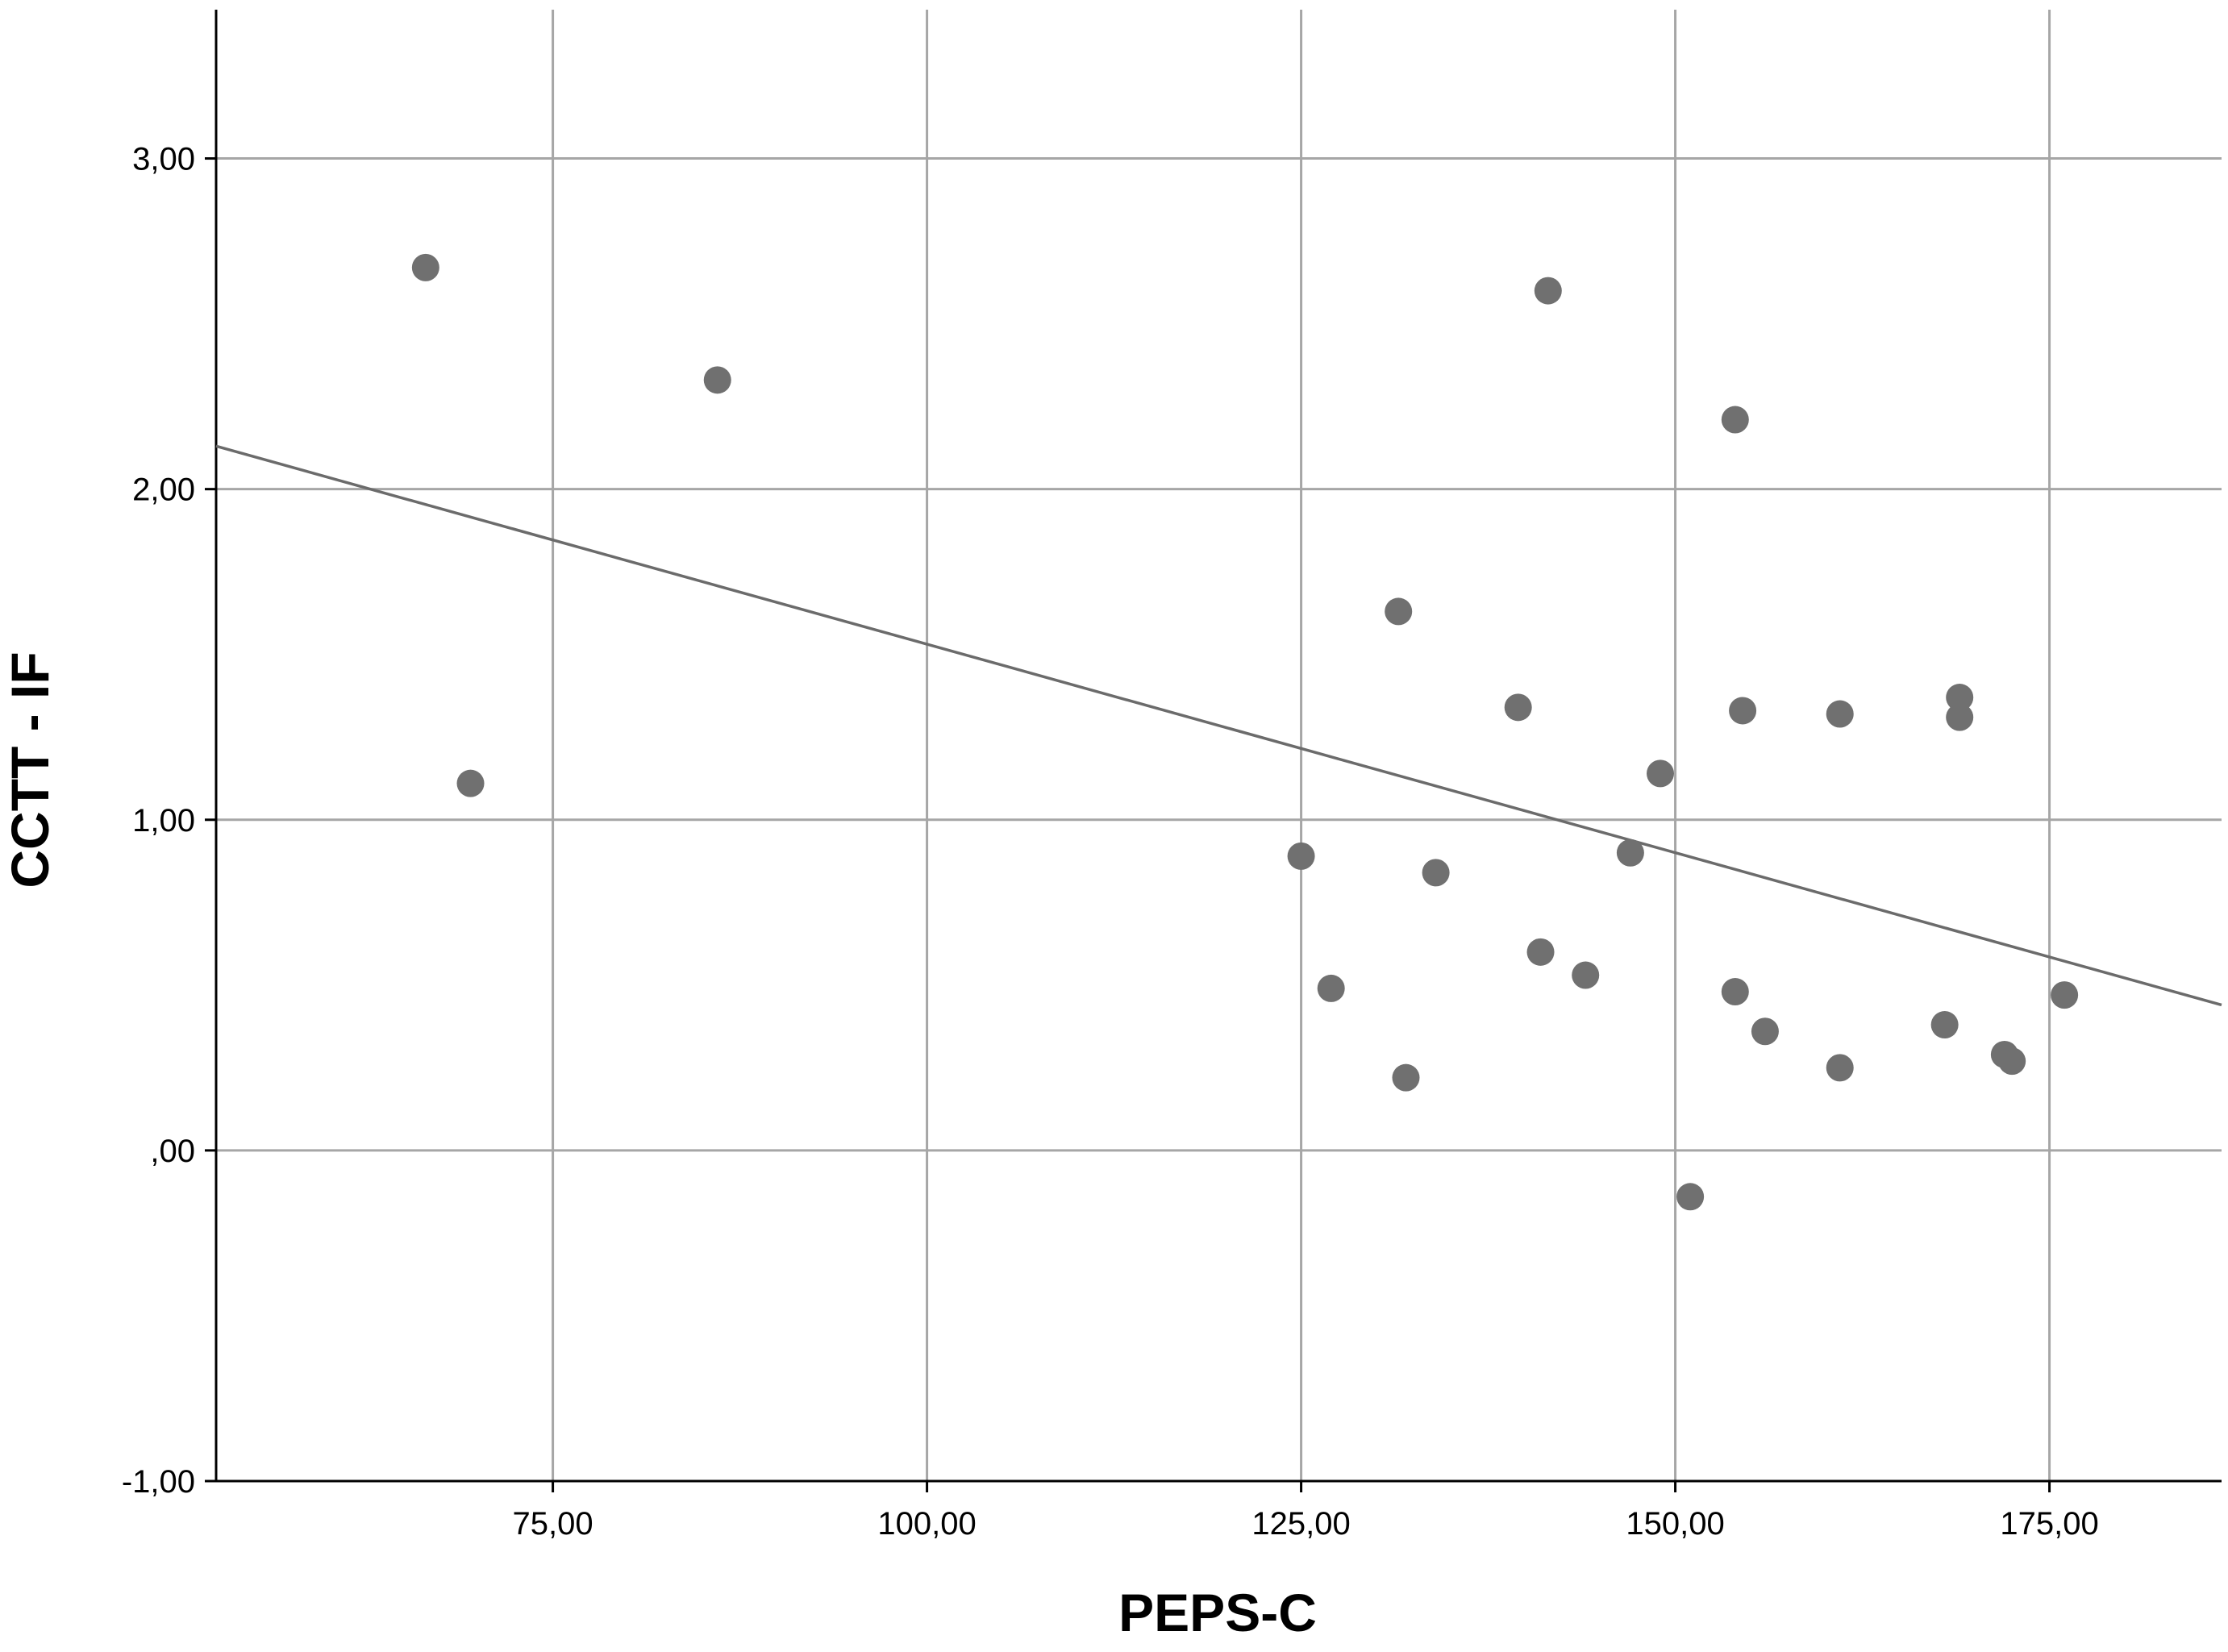 The width and height of the screenshot is (2228, 1652). I want to click on y-tick-label: -1,00, so click(158, 1482).